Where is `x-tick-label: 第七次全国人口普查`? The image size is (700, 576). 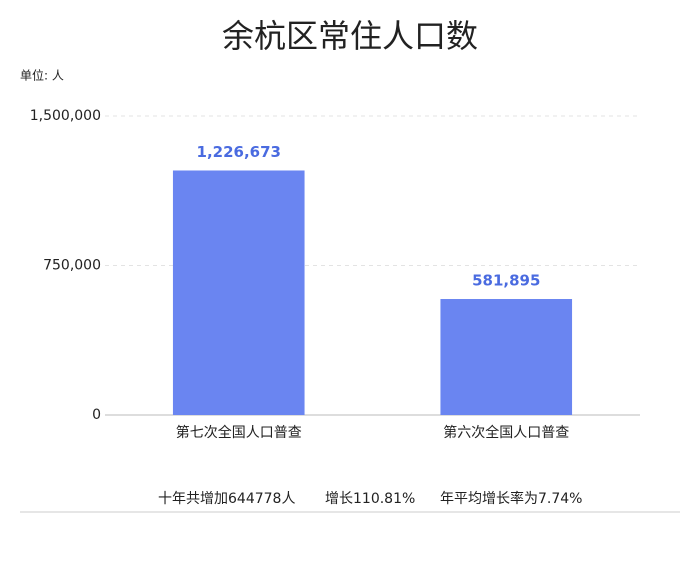 x-tick-label: 第七次全国人口普查 is located at coordinates (239, 432).